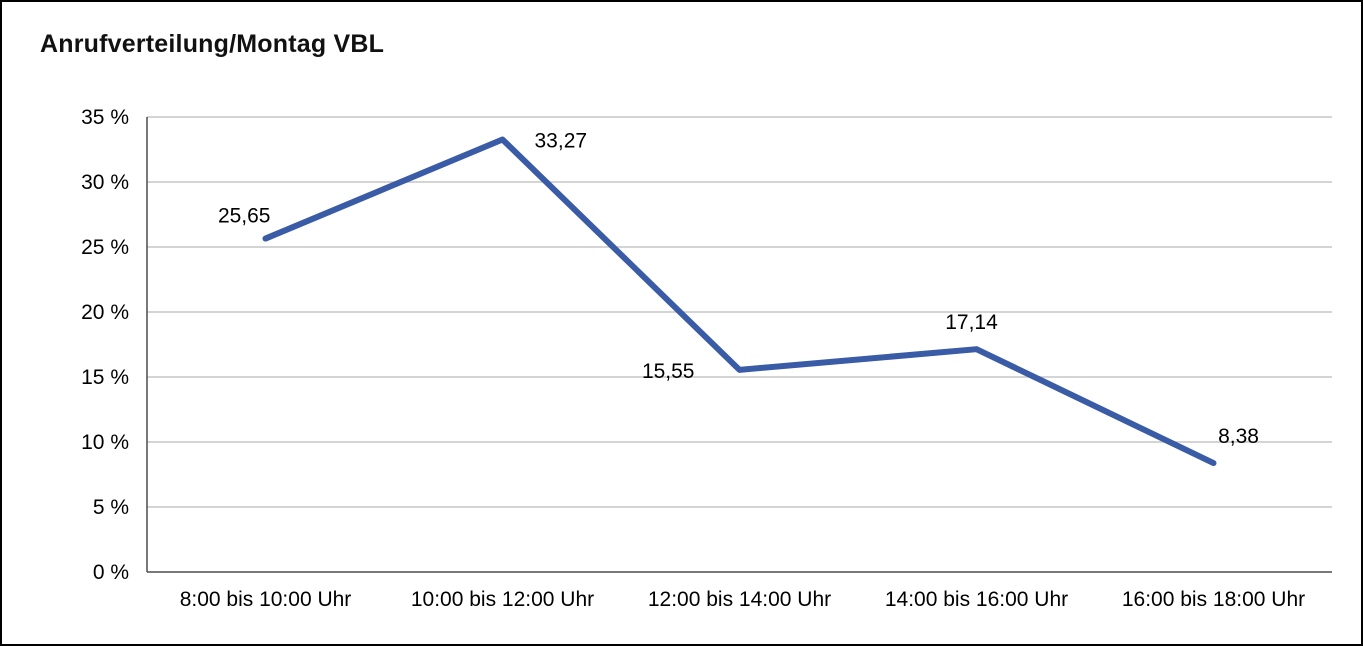 The width and height of the screenshot is (1363, 646). What do you see at coordinates (111, 572) in the screenshot?
I see `ytick-label: 0 %` at bounding box center [111, 572].